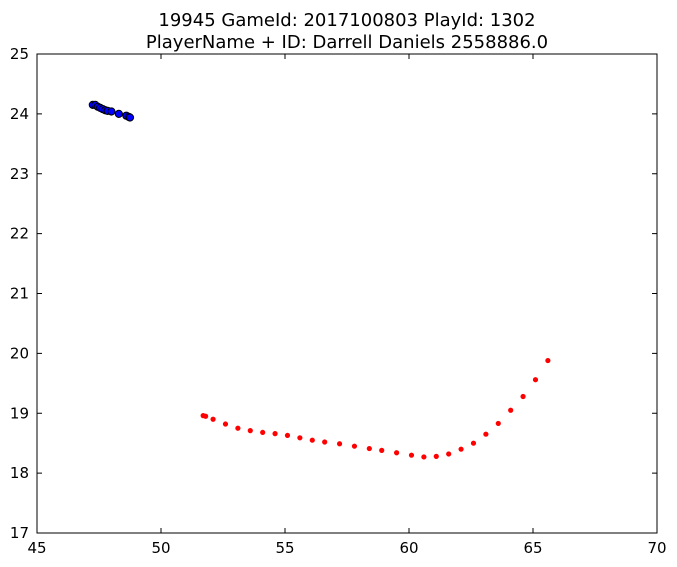  What do you see at coordinates (36, 548) in the screenshot?
I see `x-tick-label: 45` at bounding box center [36, 548].